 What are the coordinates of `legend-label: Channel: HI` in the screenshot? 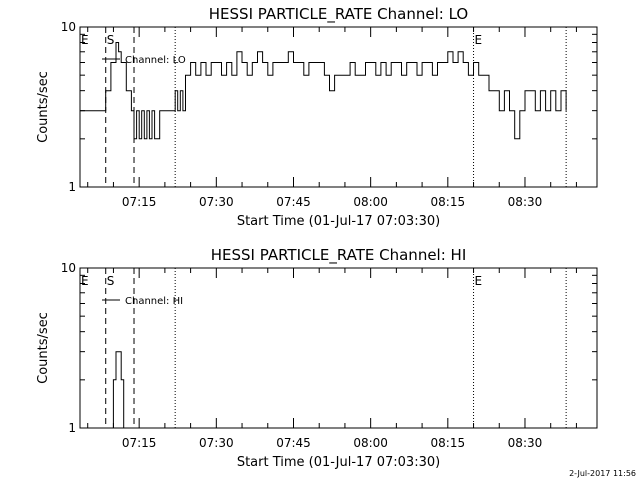 It's located at (154, 301).